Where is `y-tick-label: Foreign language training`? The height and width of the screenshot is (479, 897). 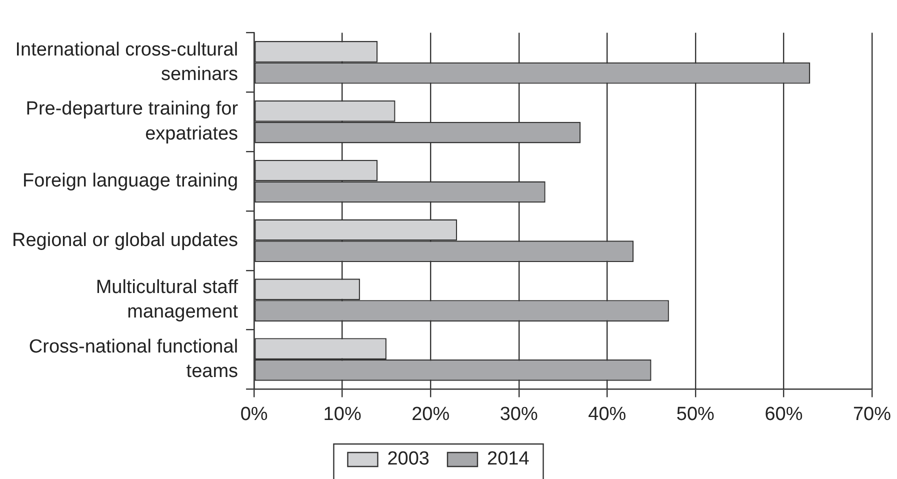
y-tick-label: Foreign language training is located at coordinates (130, 181).